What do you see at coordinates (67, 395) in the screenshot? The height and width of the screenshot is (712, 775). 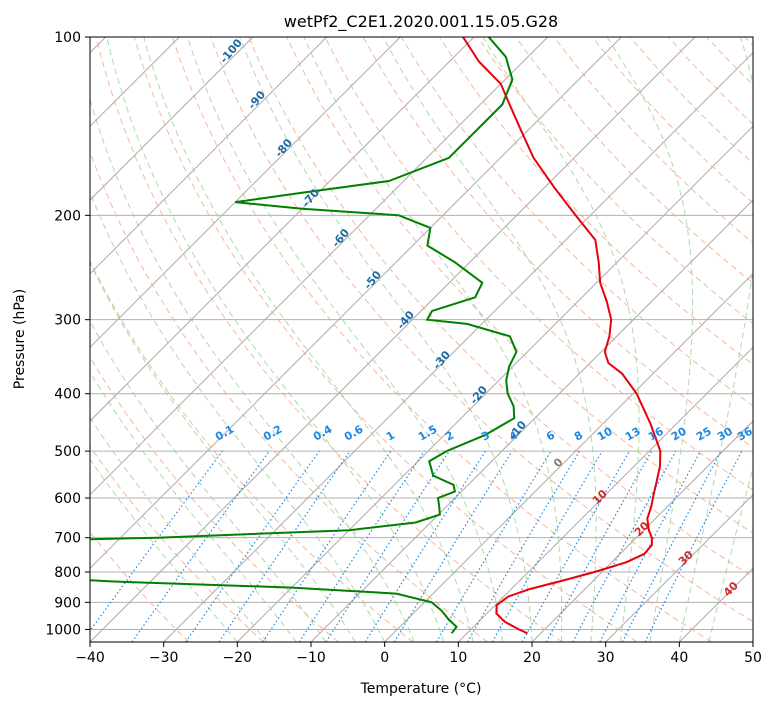 I see `y-tick-label: 400` at bounding box center [67, 395].